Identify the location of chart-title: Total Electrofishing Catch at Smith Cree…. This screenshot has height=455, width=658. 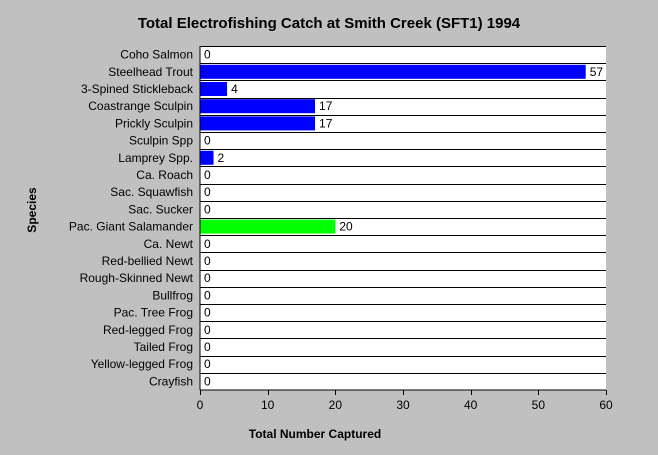
(329, 23).